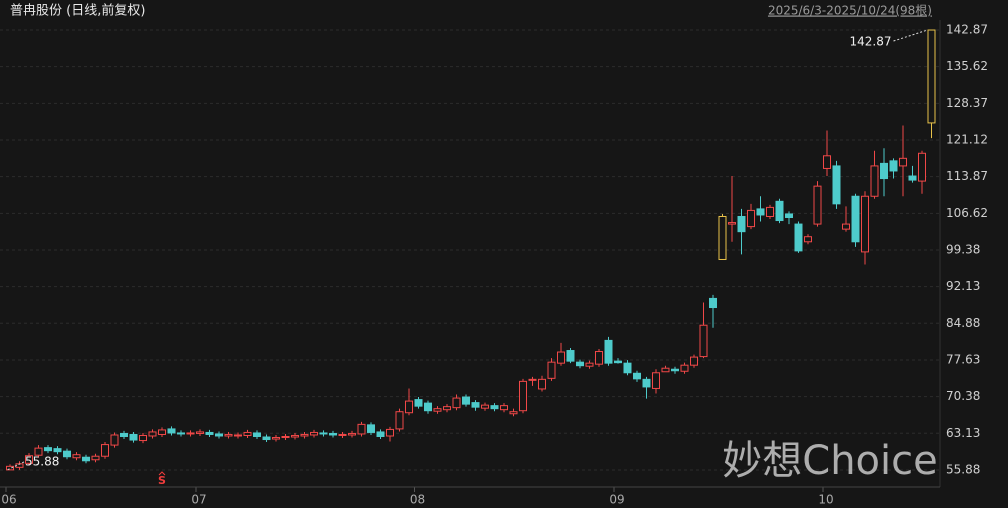 This screenshot has width=1008, height=508. Describe the element at coordinates (963, 469) in the screenshot. I see `y-tick-label: 55.88` at that location.